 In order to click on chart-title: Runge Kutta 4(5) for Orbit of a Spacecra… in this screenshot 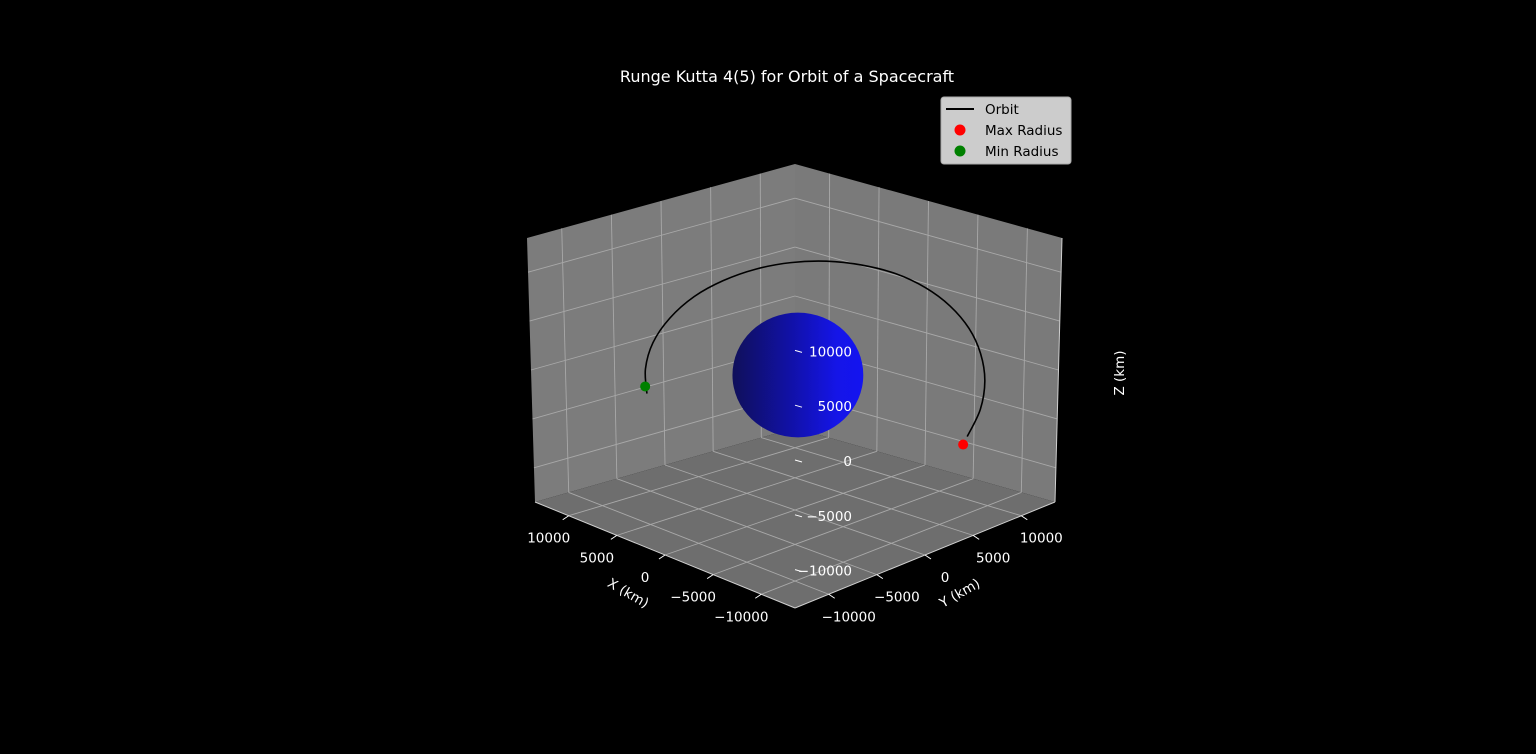, I will do `click(787, 76)`.